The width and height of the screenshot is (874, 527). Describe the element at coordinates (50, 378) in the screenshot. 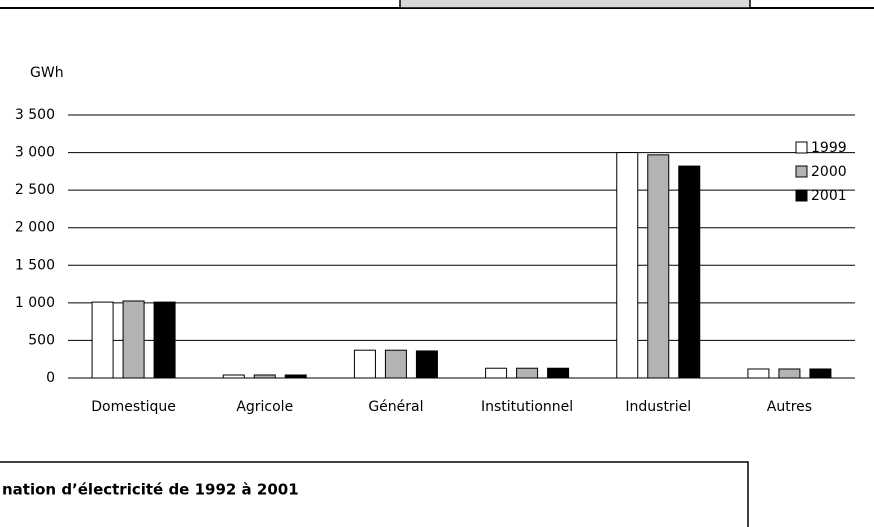

I see `y-tick-label: 0` at that location.